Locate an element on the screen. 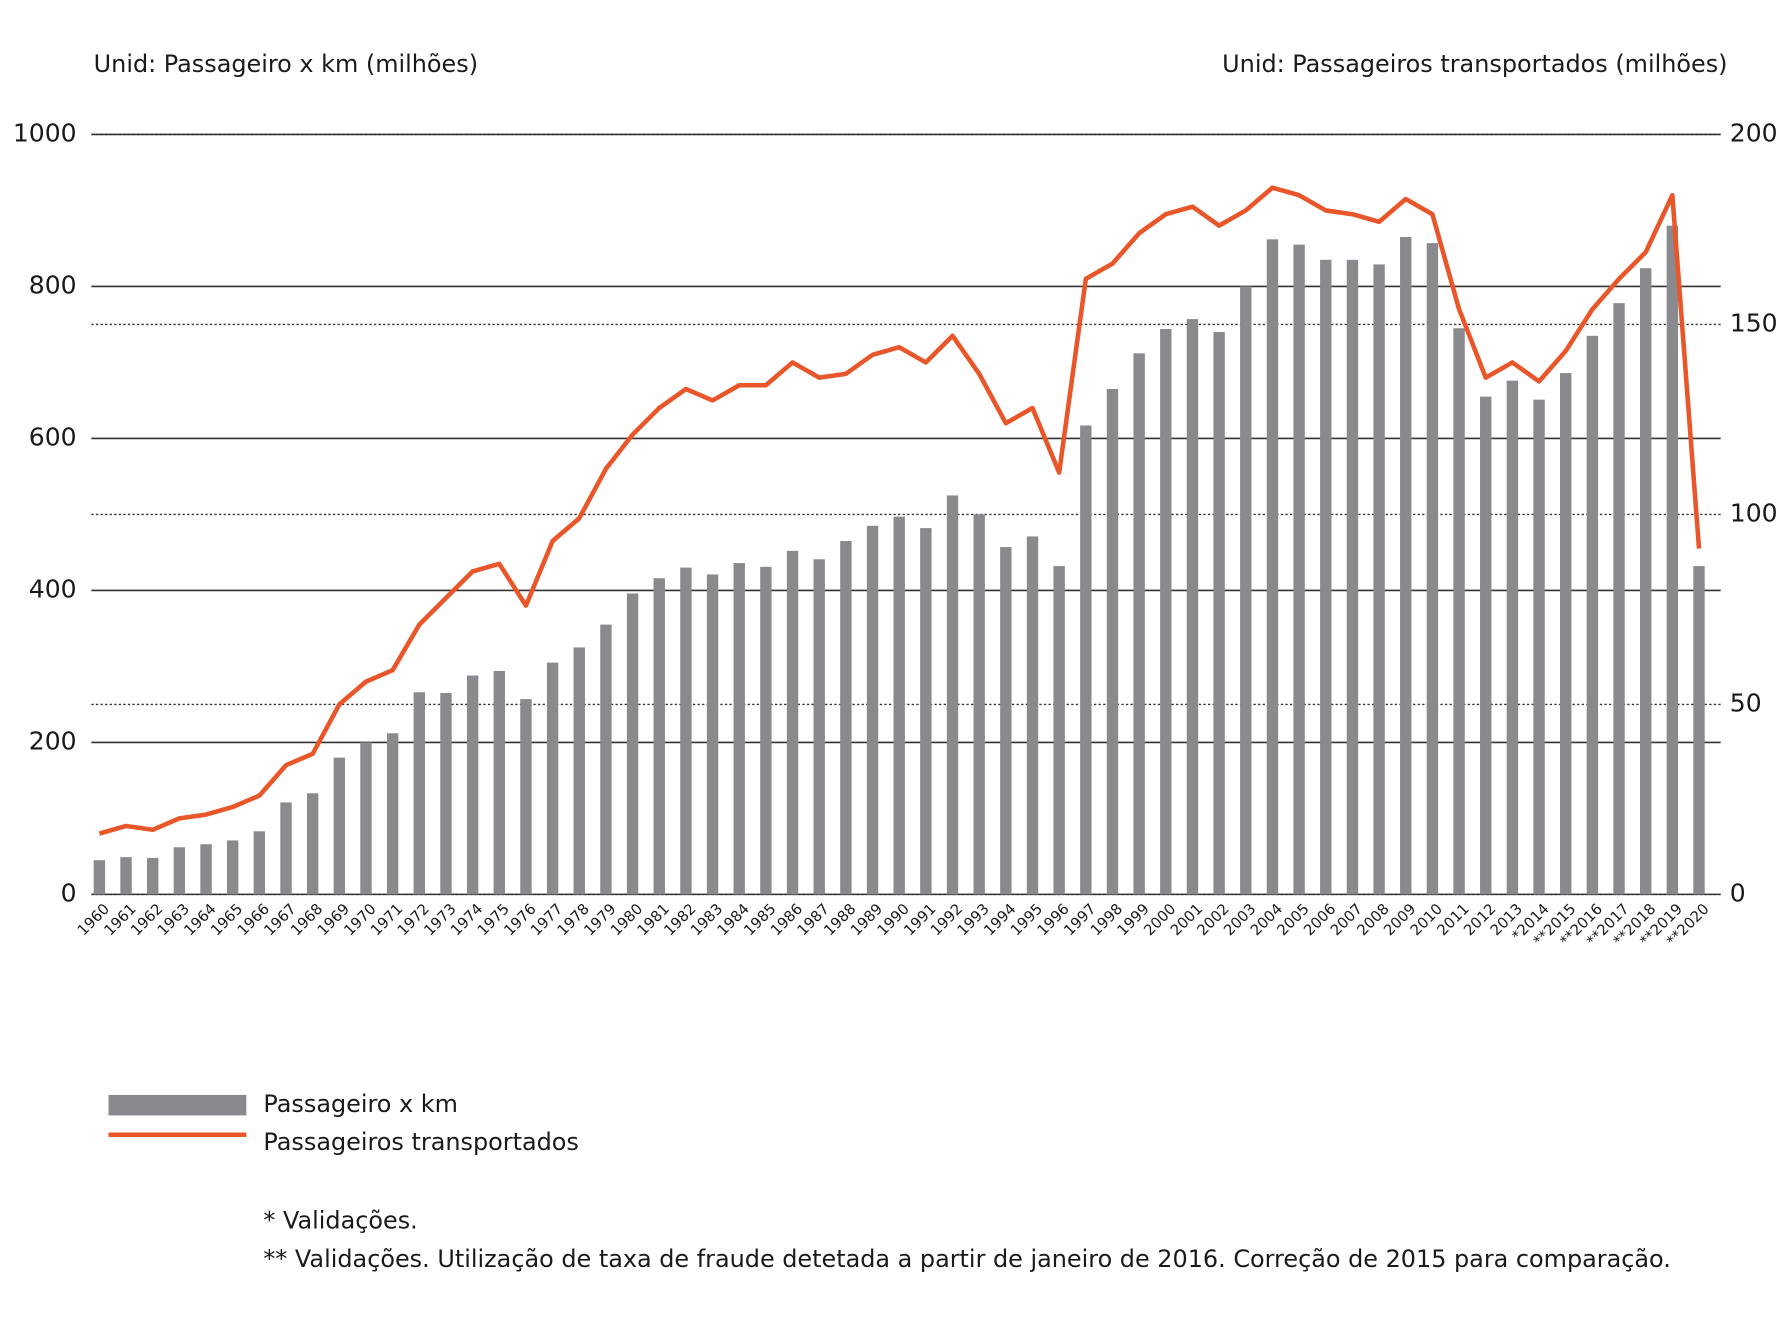 The image size is (1787, 1341). y2-tick-label: 100 is located at coordinates (1754, 512).